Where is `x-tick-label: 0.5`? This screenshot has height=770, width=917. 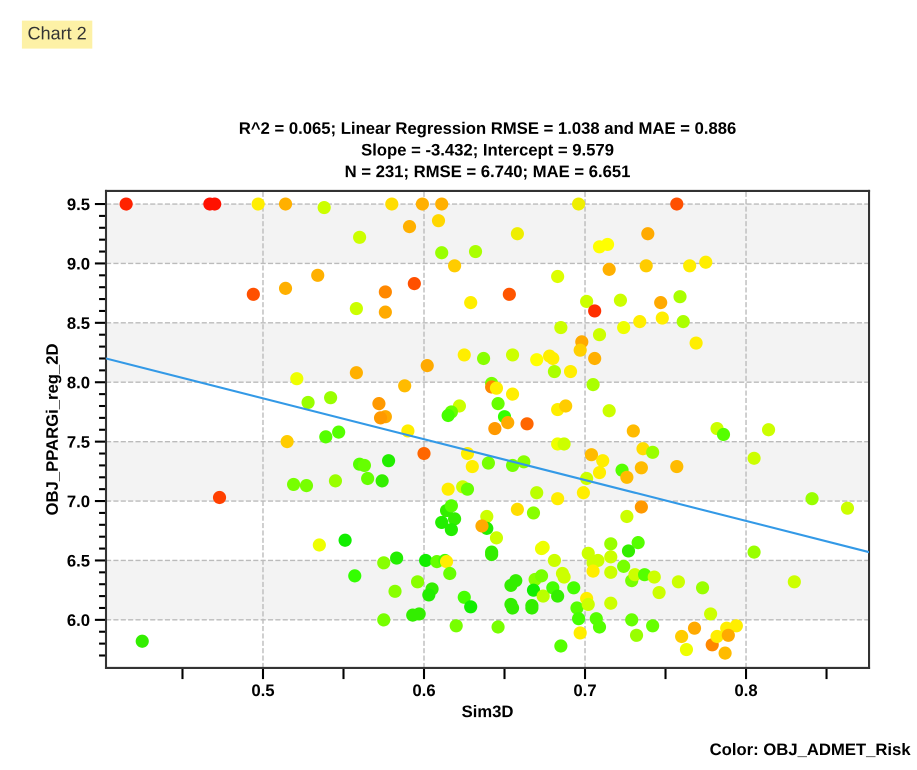
x-tick-label: 0.5 is located at coordinates (263, 690).